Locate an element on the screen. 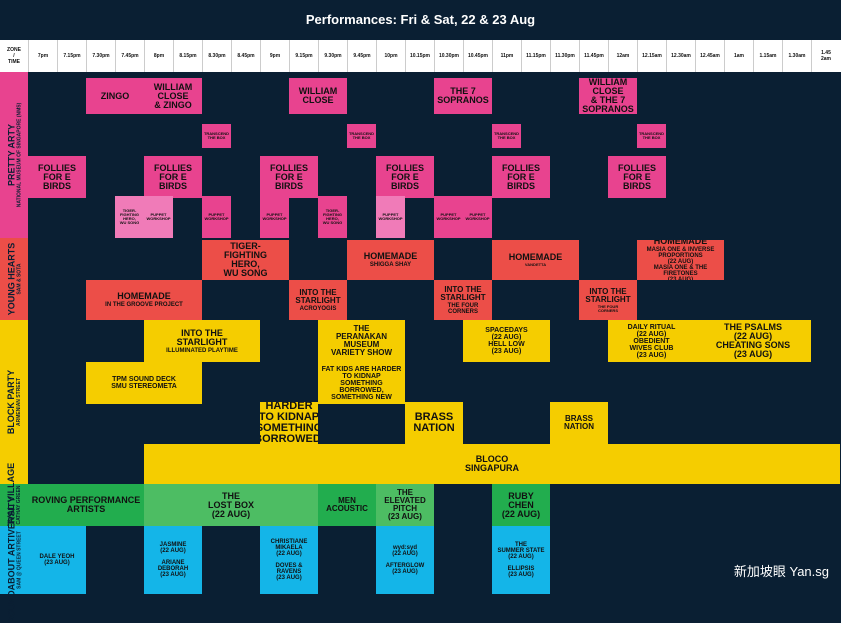 The image size is (841, 623). performance-block: JASMINE (22 AUG) ARIANE DEBORAH (23 AUG) is located at coordinates (173, 560).